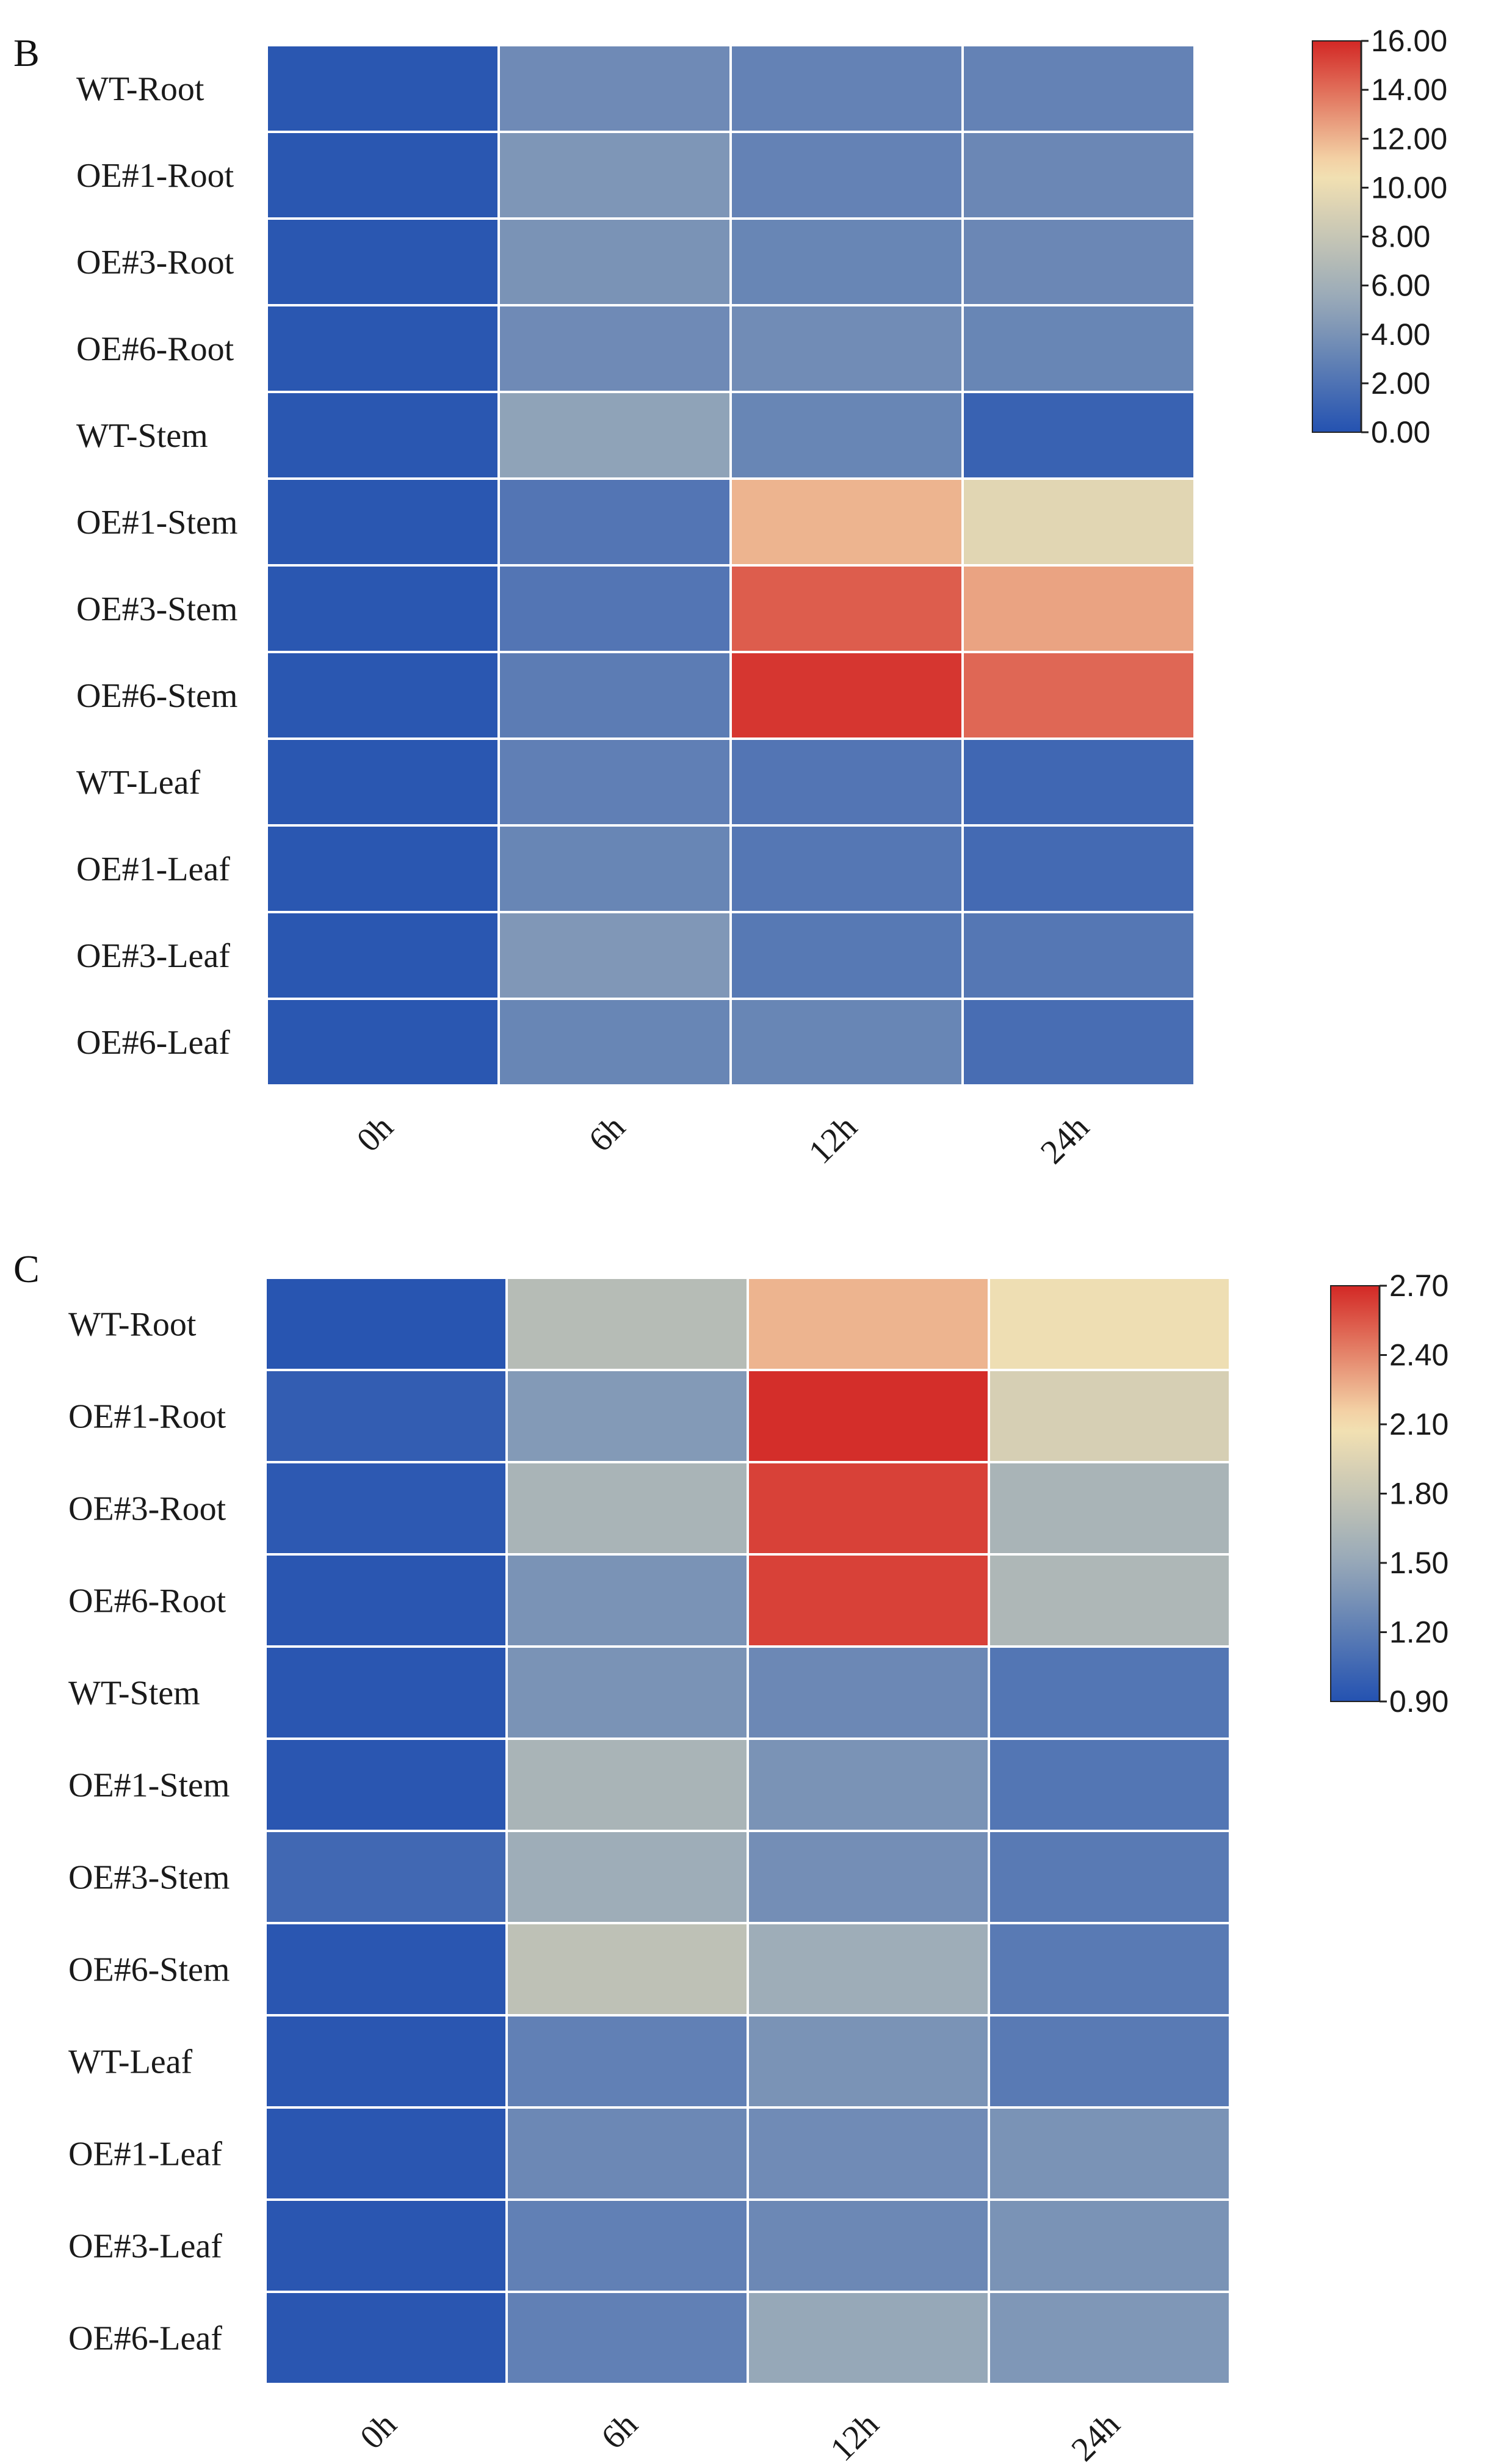 This screenshot has width=1490, height=2464. I want to click on panel-c-cell-r7-c0, so click(386, 1969).